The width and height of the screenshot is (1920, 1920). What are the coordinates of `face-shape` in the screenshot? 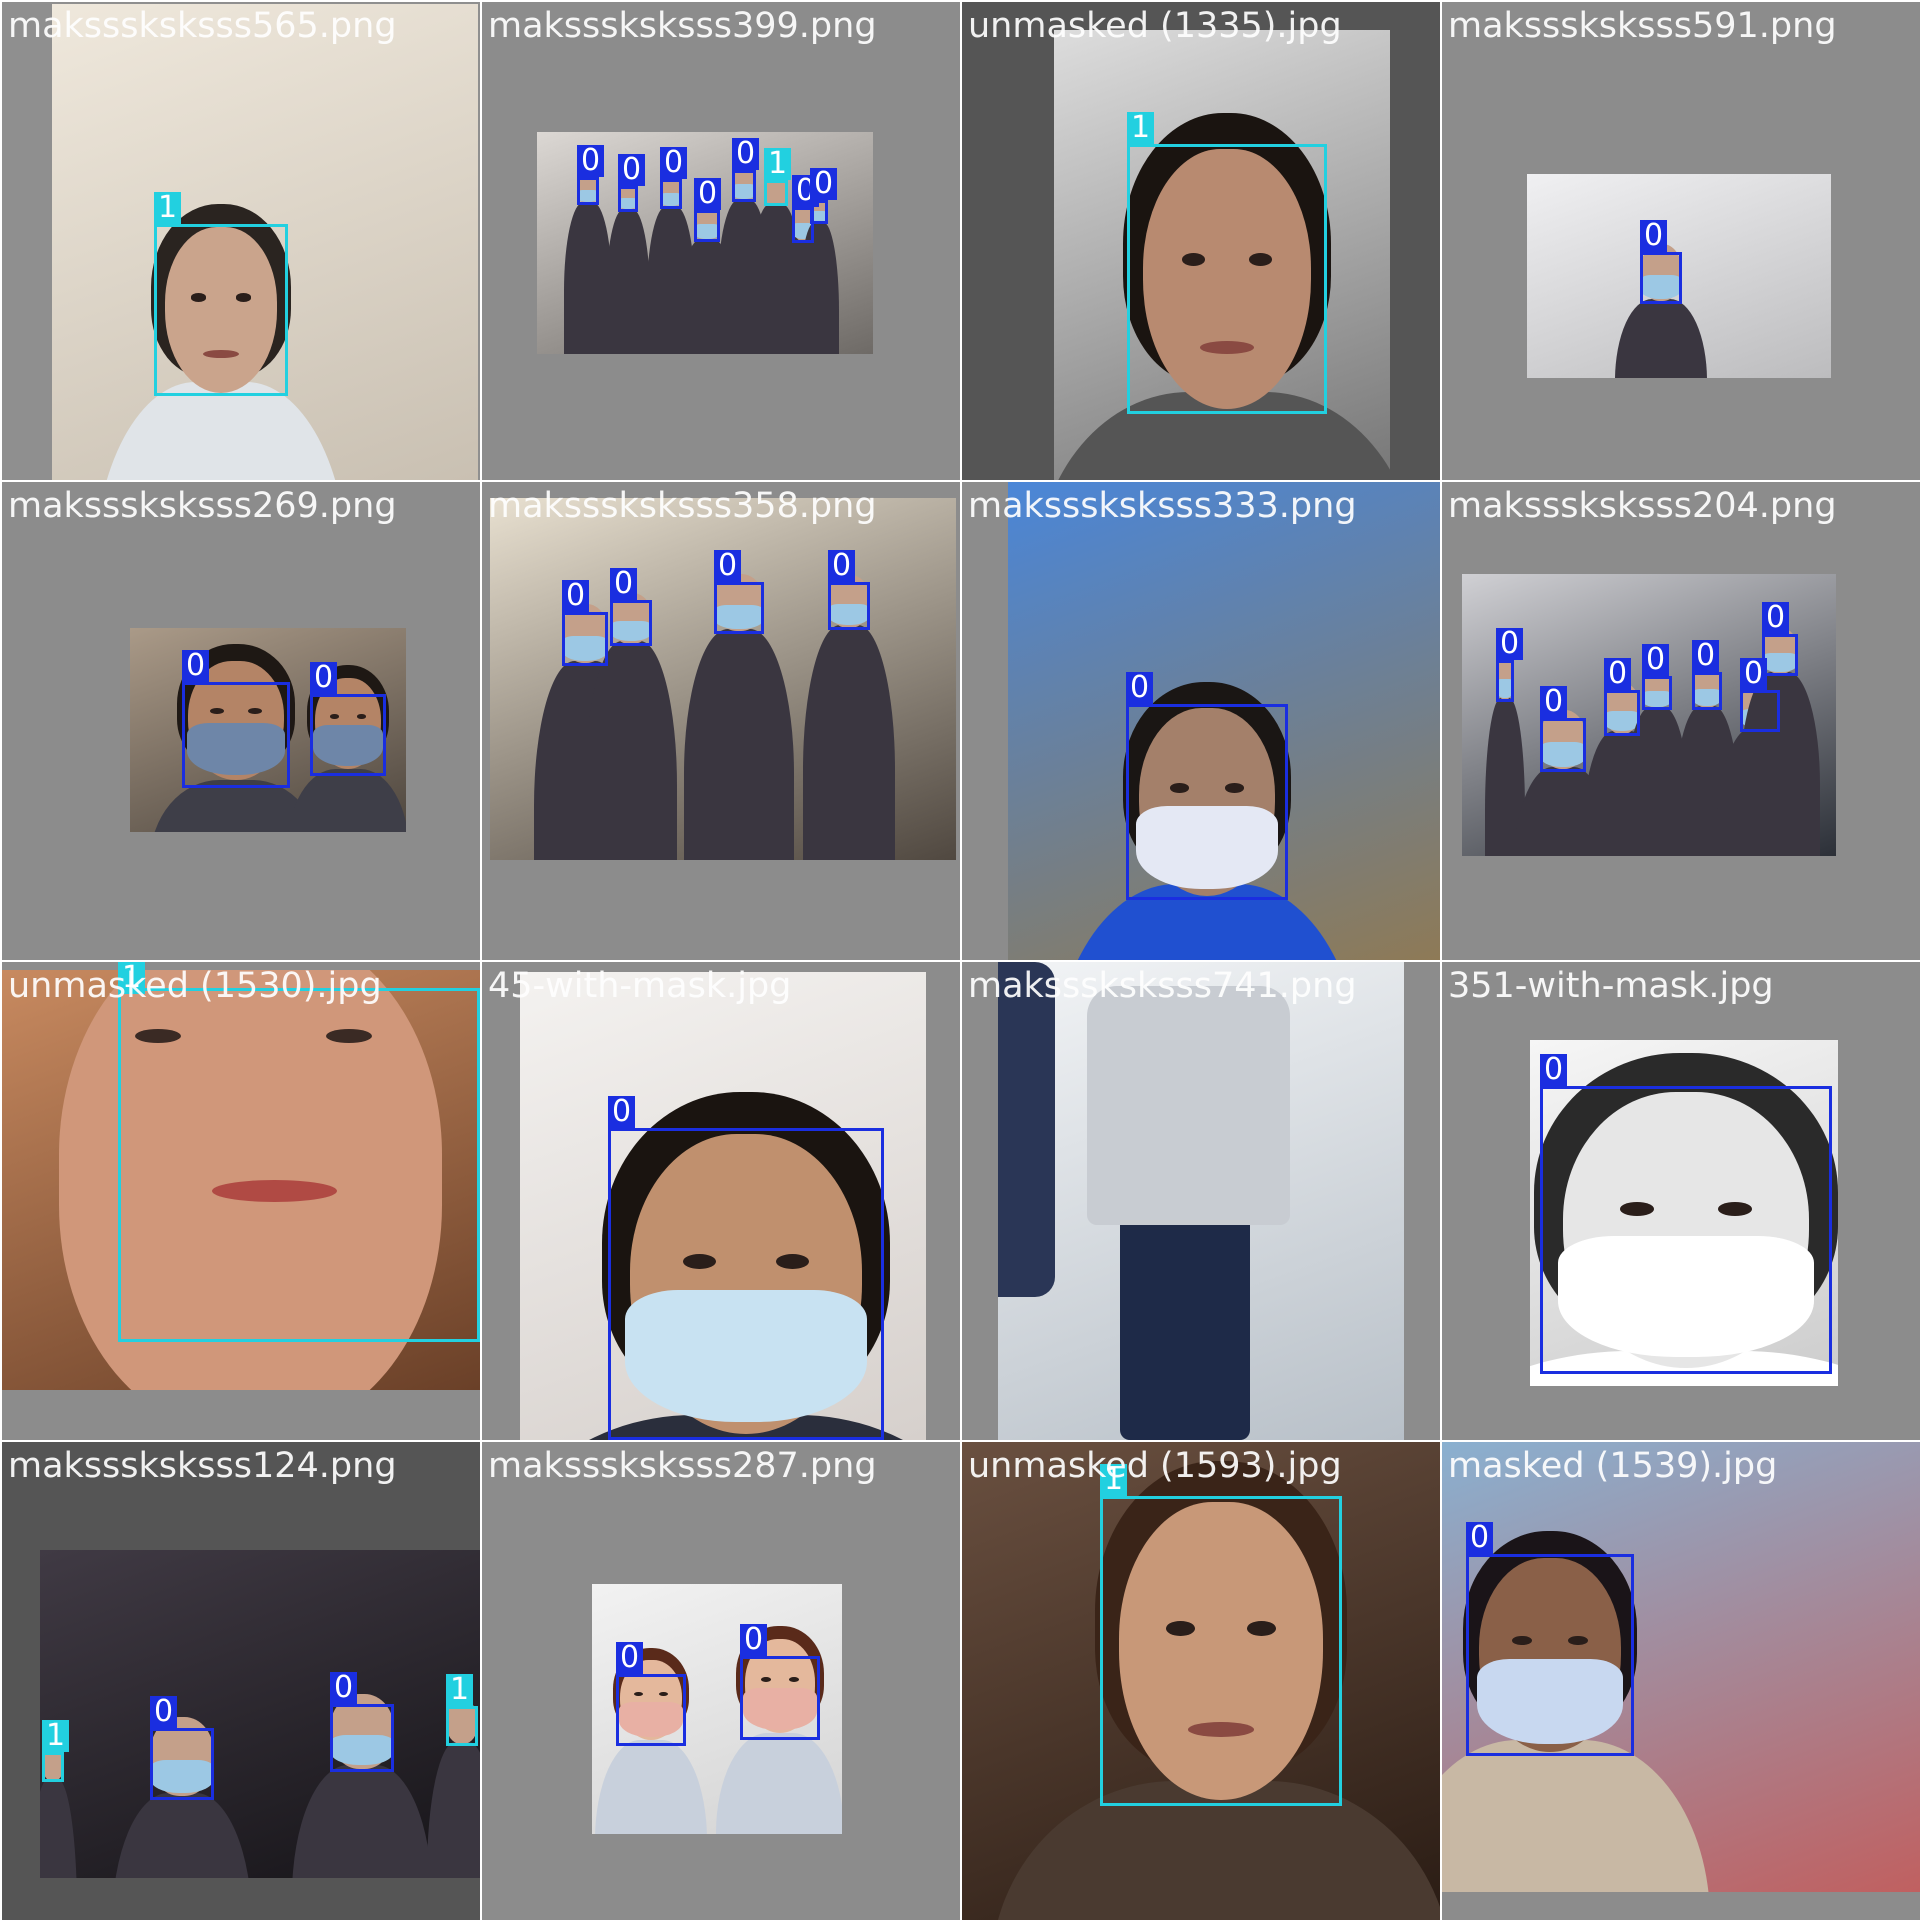 It's located at (53, 1764).